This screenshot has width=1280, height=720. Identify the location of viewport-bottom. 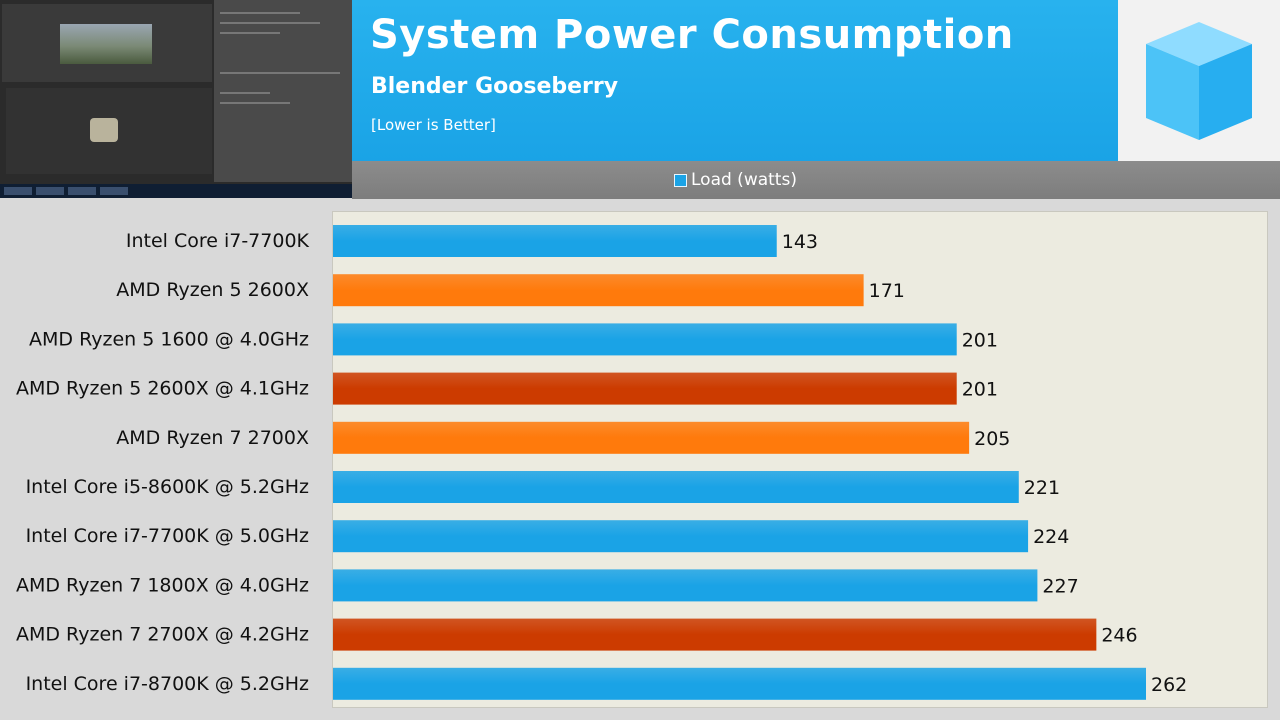
(109, 131).